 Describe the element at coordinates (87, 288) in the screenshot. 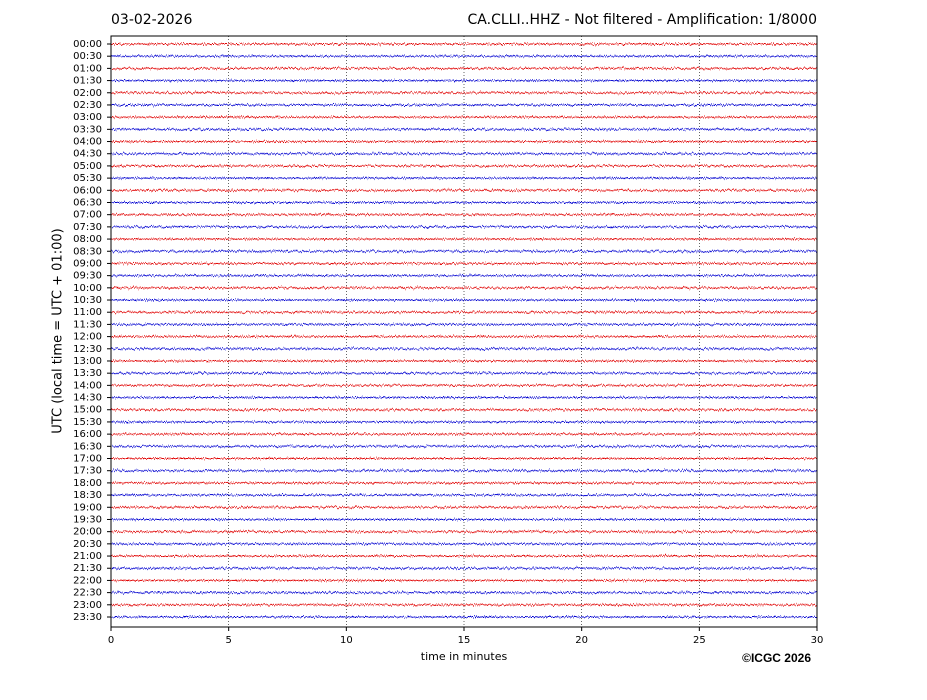

I see `y-tick-label: 10:00` at that location.